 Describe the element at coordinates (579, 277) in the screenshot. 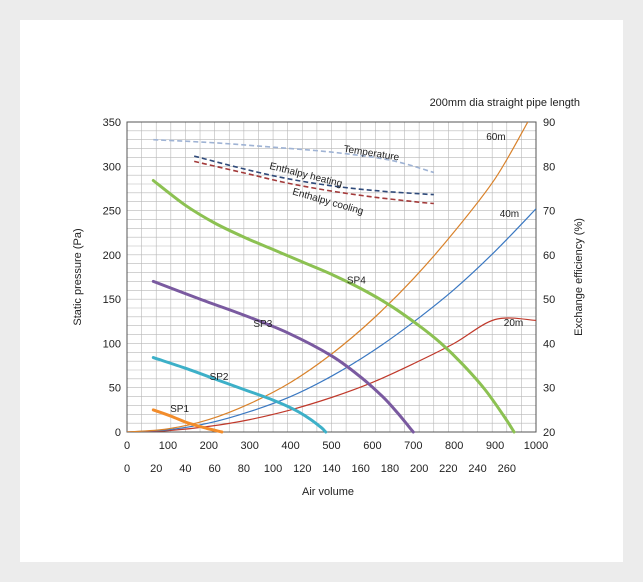

I see `y2-axis-title: Exchange efficiency (%)` at that location.